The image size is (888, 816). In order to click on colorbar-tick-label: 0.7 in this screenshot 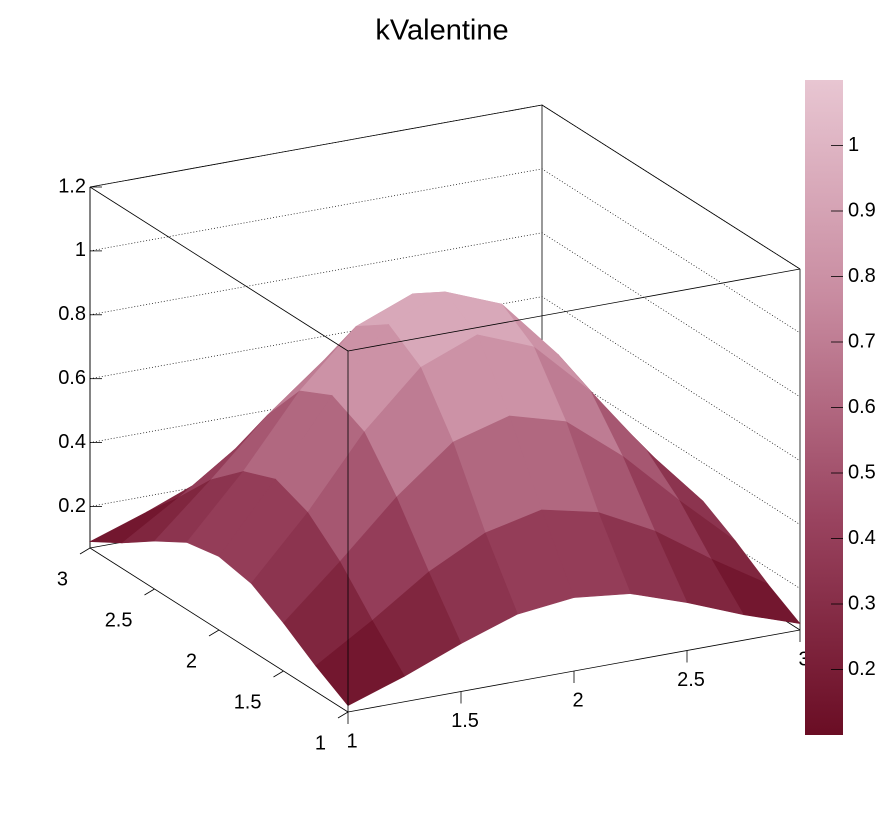, I will do `click(862, 341)`.